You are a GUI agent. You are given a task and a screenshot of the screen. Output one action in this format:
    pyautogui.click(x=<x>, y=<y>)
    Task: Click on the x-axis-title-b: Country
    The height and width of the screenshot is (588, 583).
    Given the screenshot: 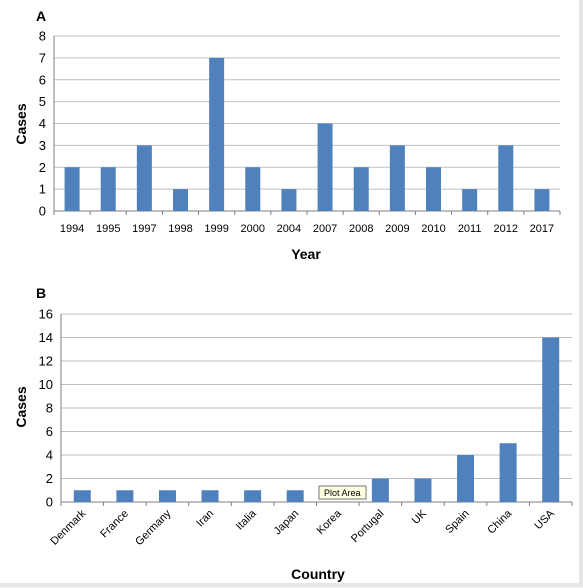 What is the action you would take?
    pyautogui.click(x=318, y=574)
    